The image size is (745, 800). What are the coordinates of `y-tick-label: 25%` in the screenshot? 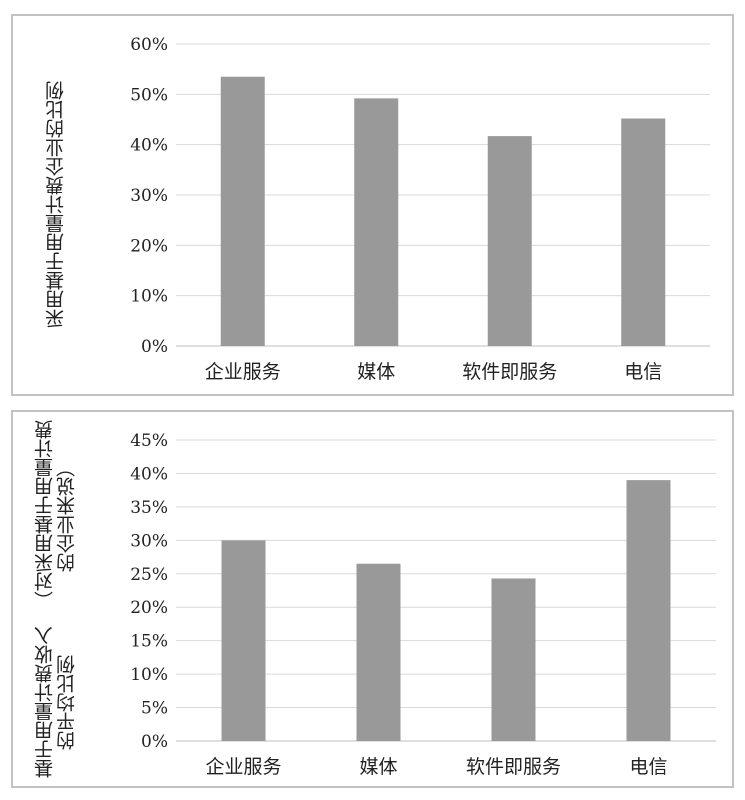 It's located at (149, 575).